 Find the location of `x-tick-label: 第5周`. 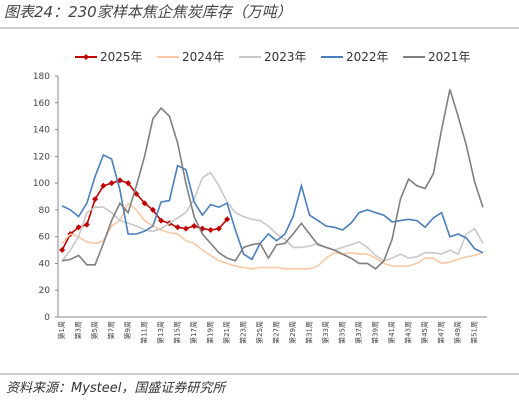

x-tick-label: 第5周 is located at coordinates (94, 330).